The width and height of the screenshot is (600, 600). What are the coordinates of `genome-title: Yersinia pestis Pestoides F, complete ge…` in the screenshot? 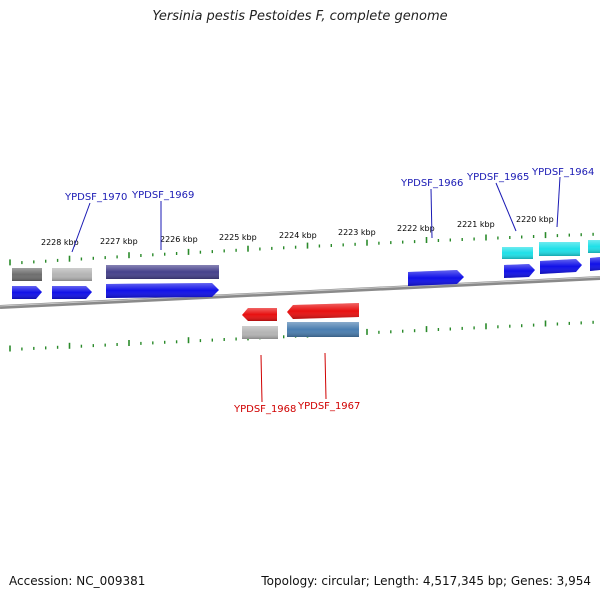 It's located at (300, 16).